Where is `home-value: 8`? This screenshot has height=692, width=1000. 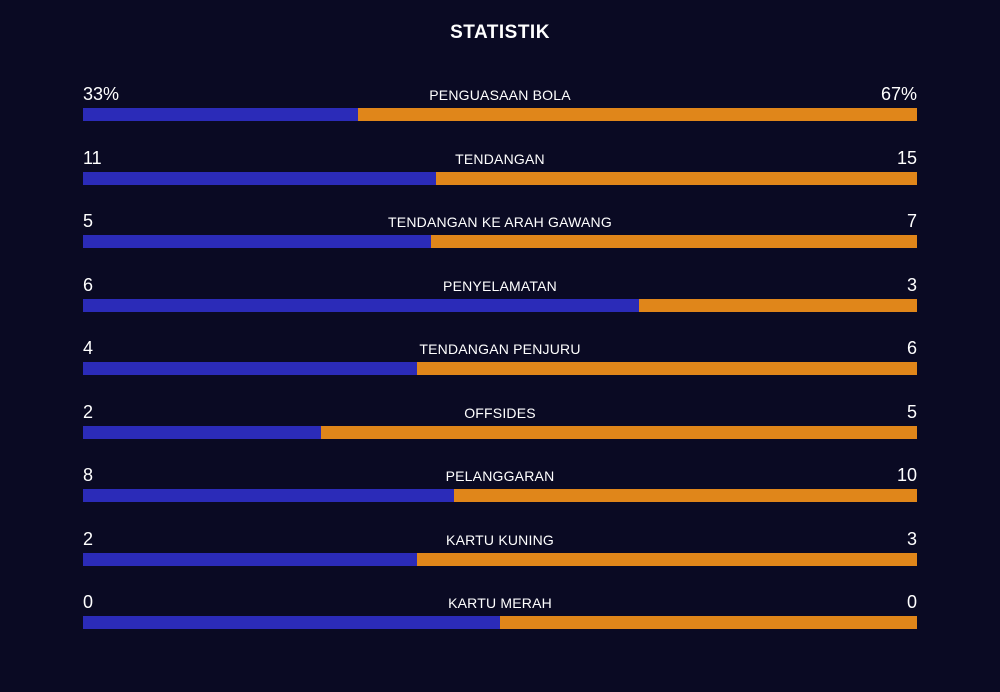
home-value: 8 is located at coordinates (88, 475).